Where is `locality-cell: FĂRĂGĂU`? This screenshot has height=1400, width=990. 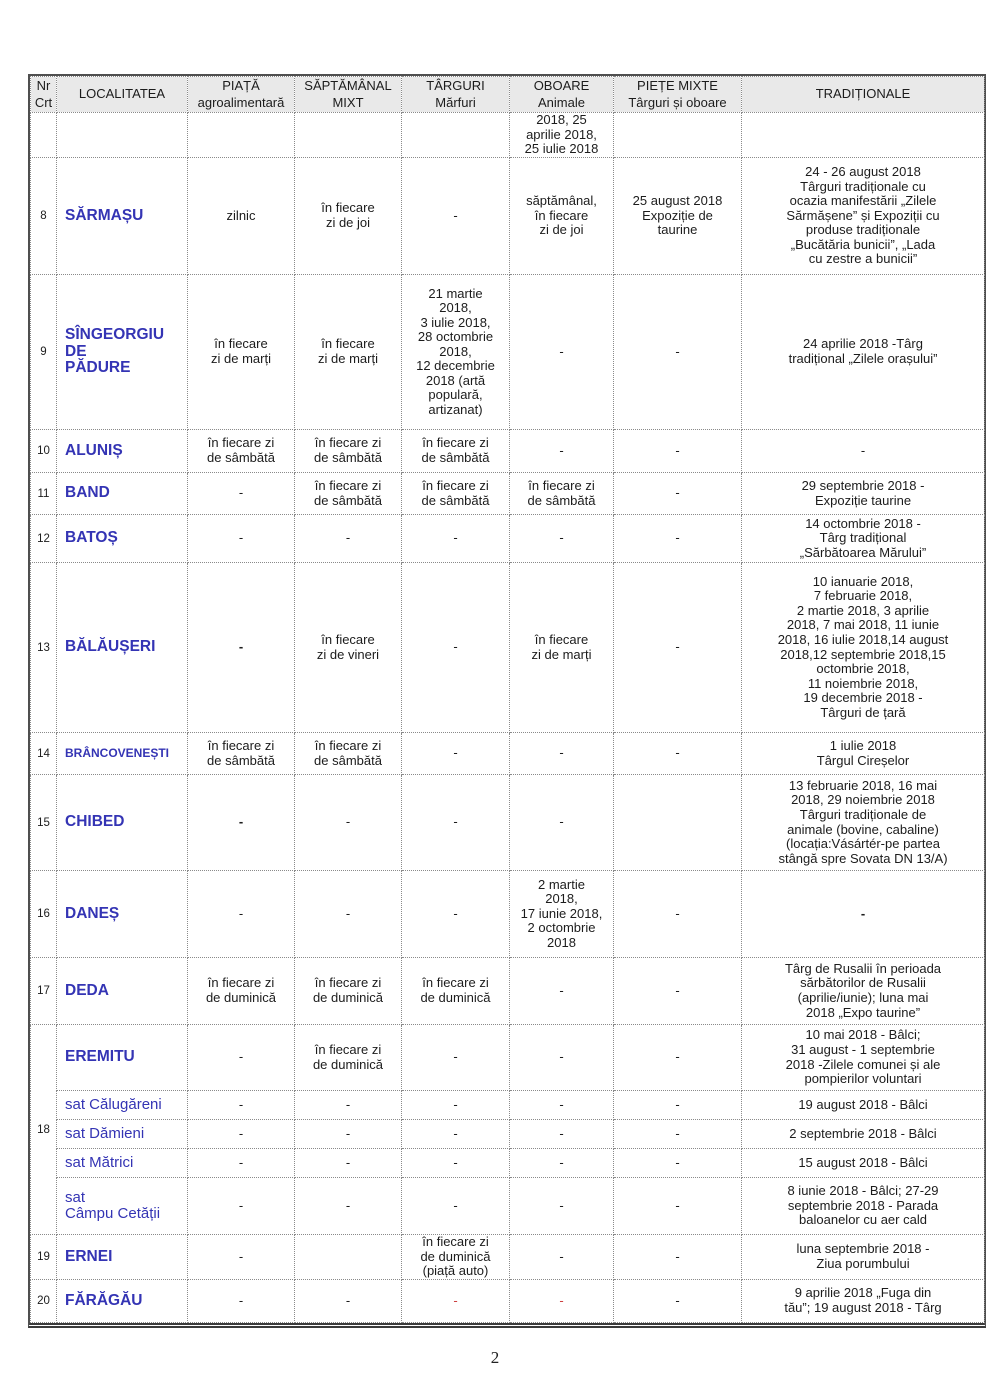 locality-cell: FĂRĂGĂU is located at coordinates (122, 1301).